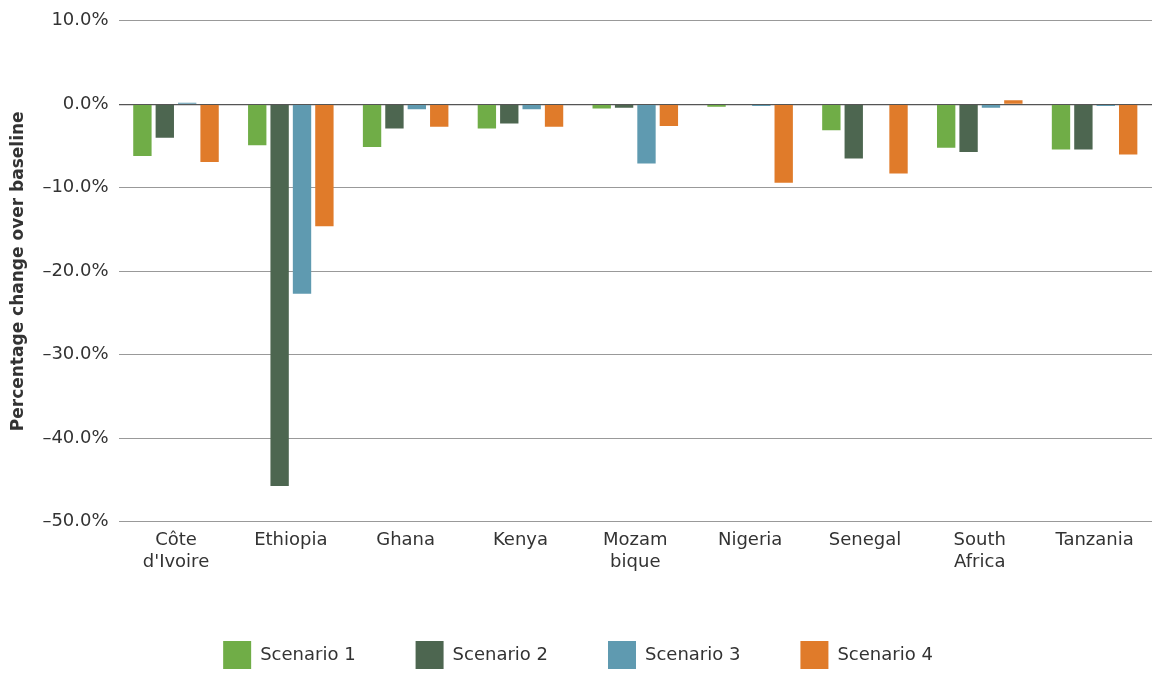 The image size is (1162, 685). I want to click on x-tick-label: South Africa, so click(979, 549).